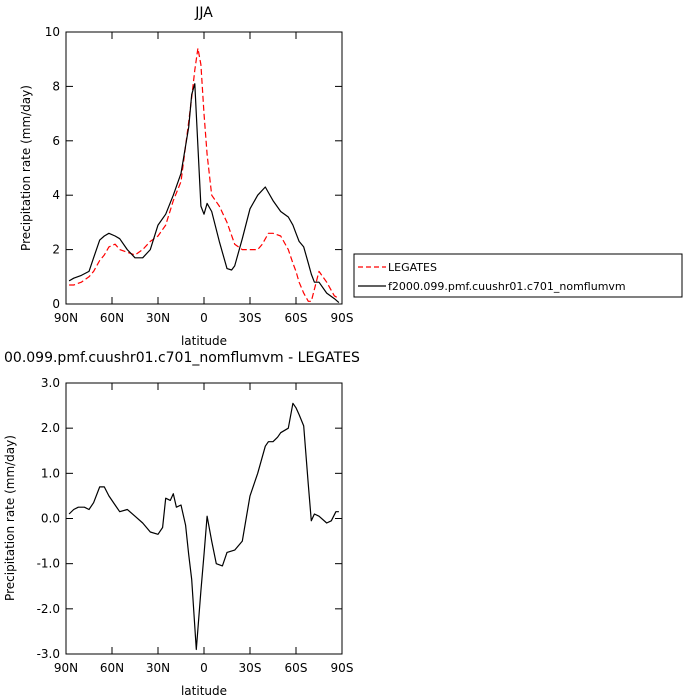  I want to click on bottom-series-lines, so click(203, 526).